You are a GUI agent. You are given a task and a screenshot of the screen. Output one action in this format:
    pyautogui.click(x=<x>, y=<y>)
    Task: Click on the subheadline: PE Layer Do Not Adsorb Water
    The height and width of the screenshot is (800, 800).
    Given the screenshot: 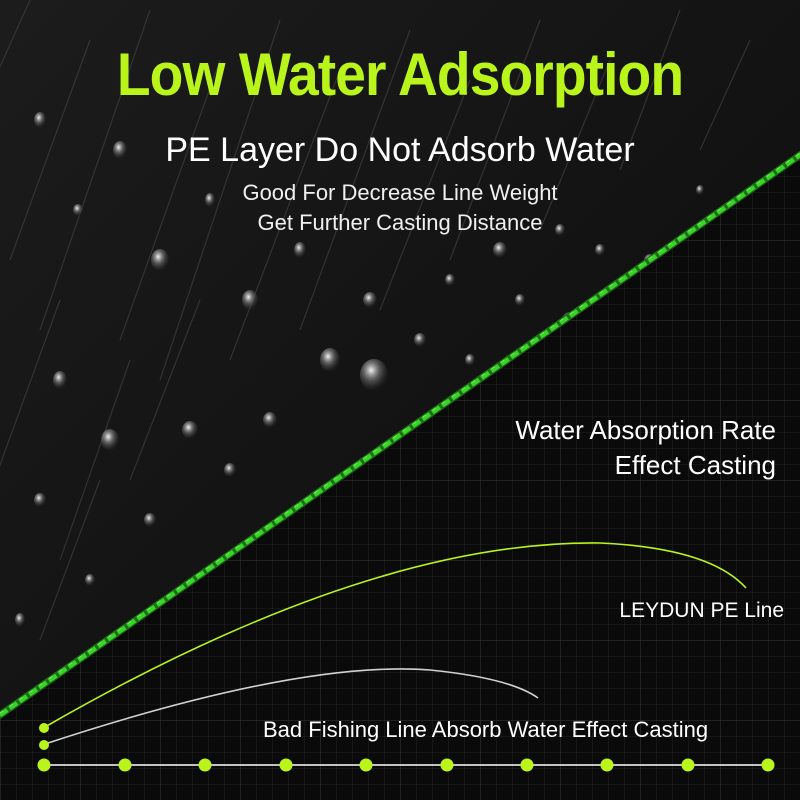 What is the action you would take?
    pyautogui.click(x=400, y=150)
    